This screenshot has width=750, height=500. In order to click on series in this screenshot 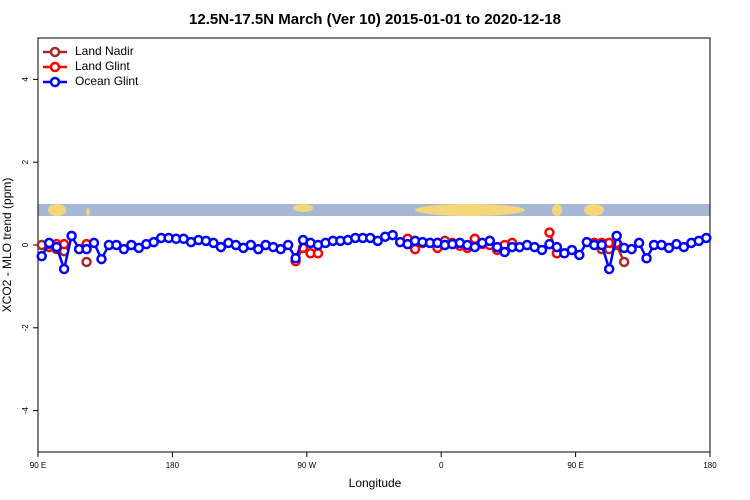, I will do `click(374, 252)`.